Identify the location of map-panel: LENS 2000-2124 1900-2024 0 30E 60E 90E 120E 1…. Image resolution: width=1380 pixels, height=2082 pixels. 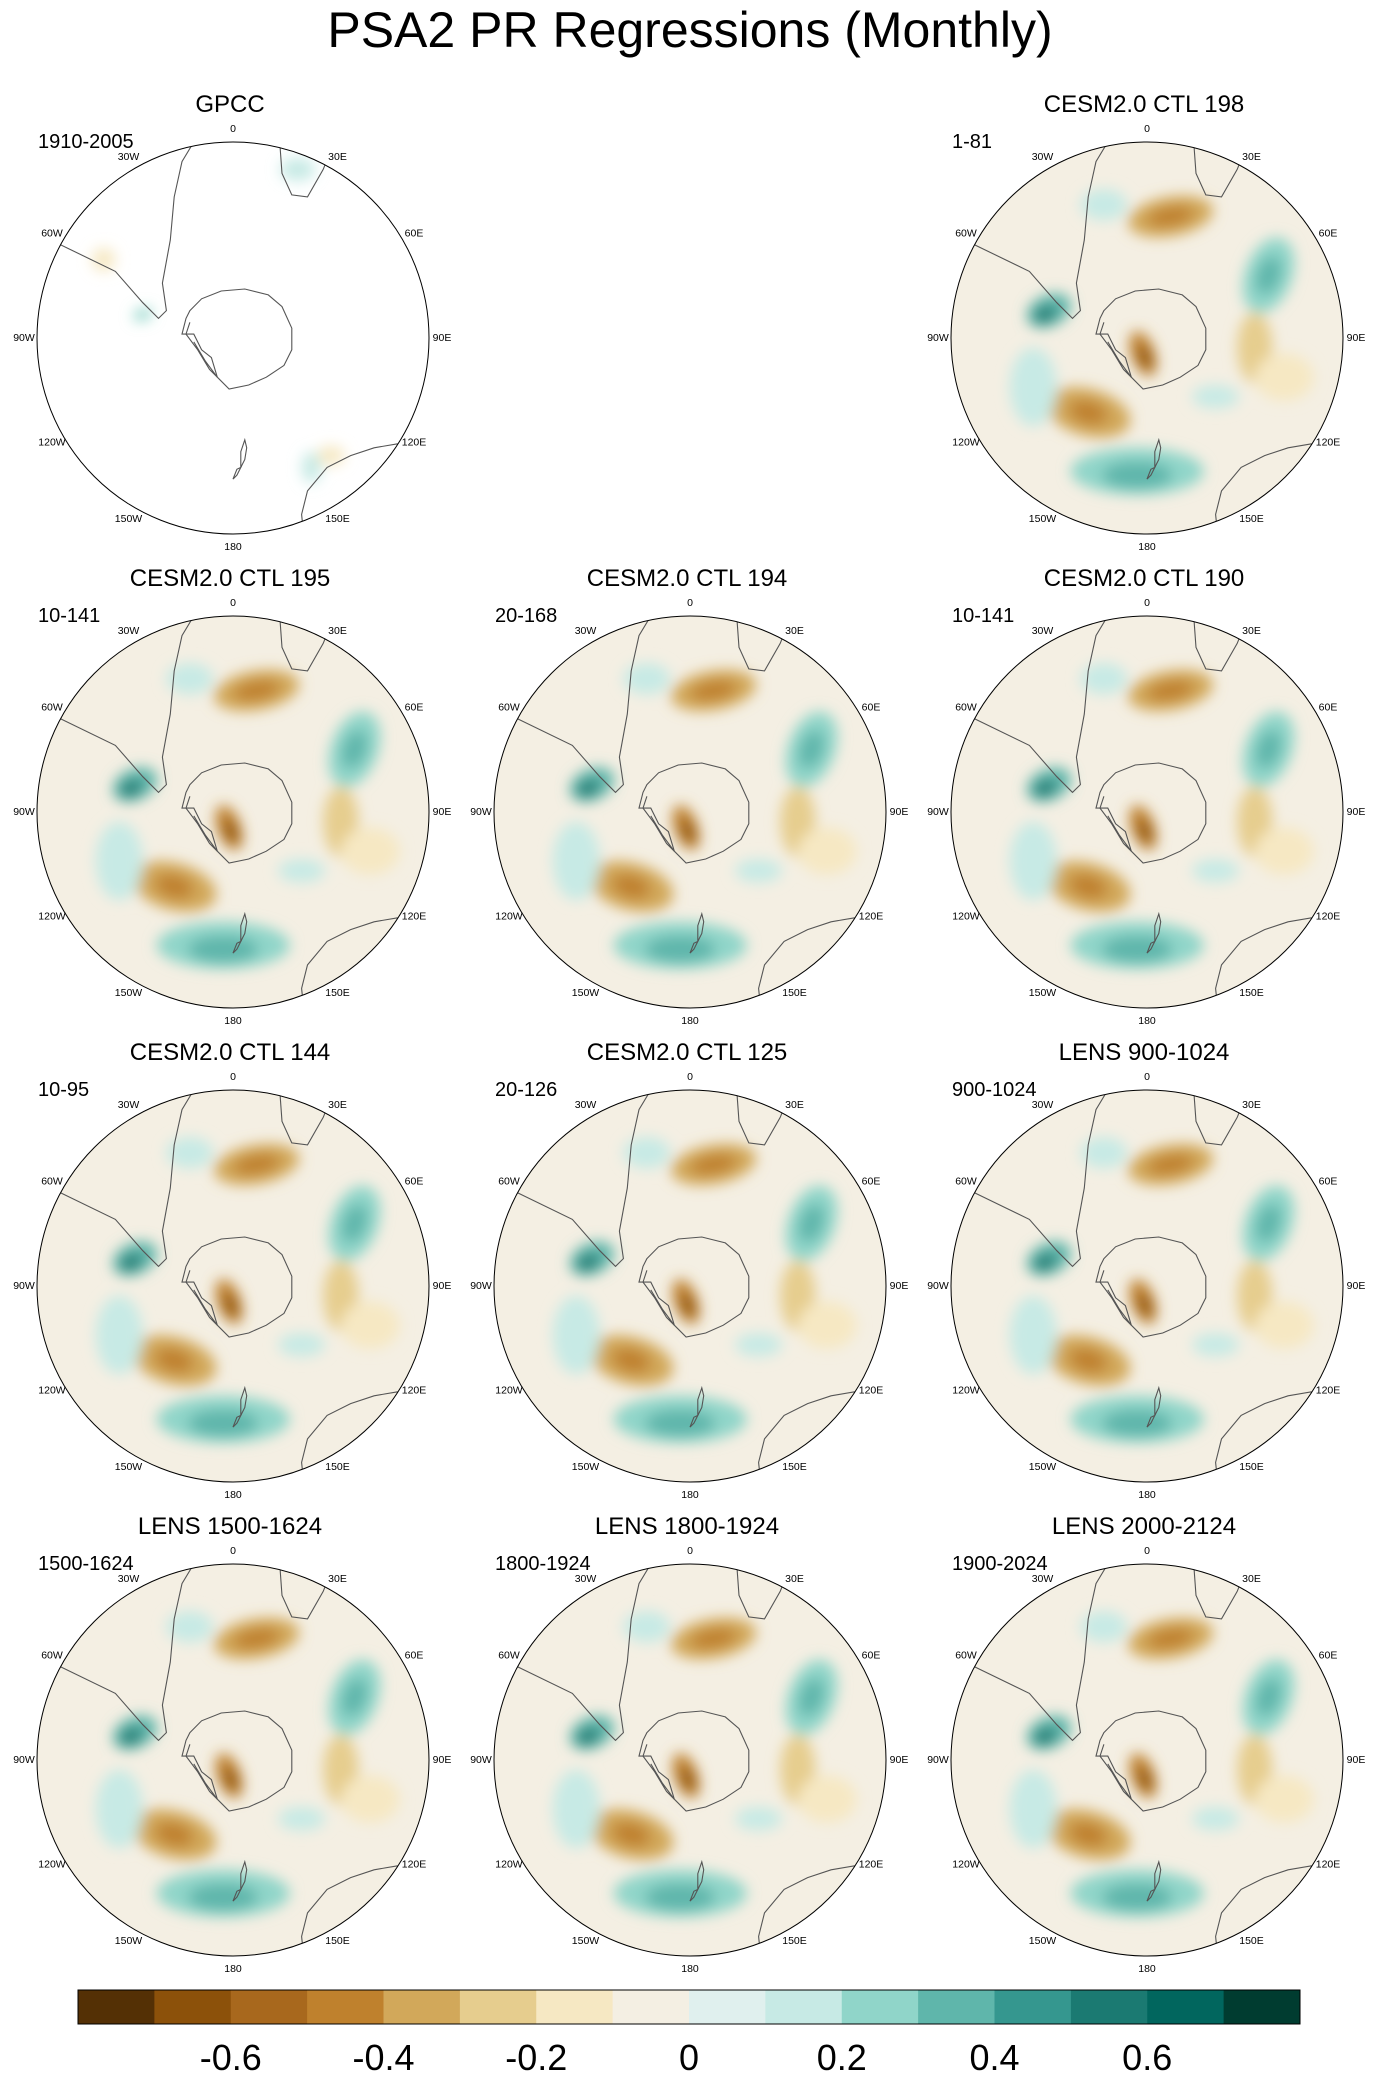
(1144, 1698).